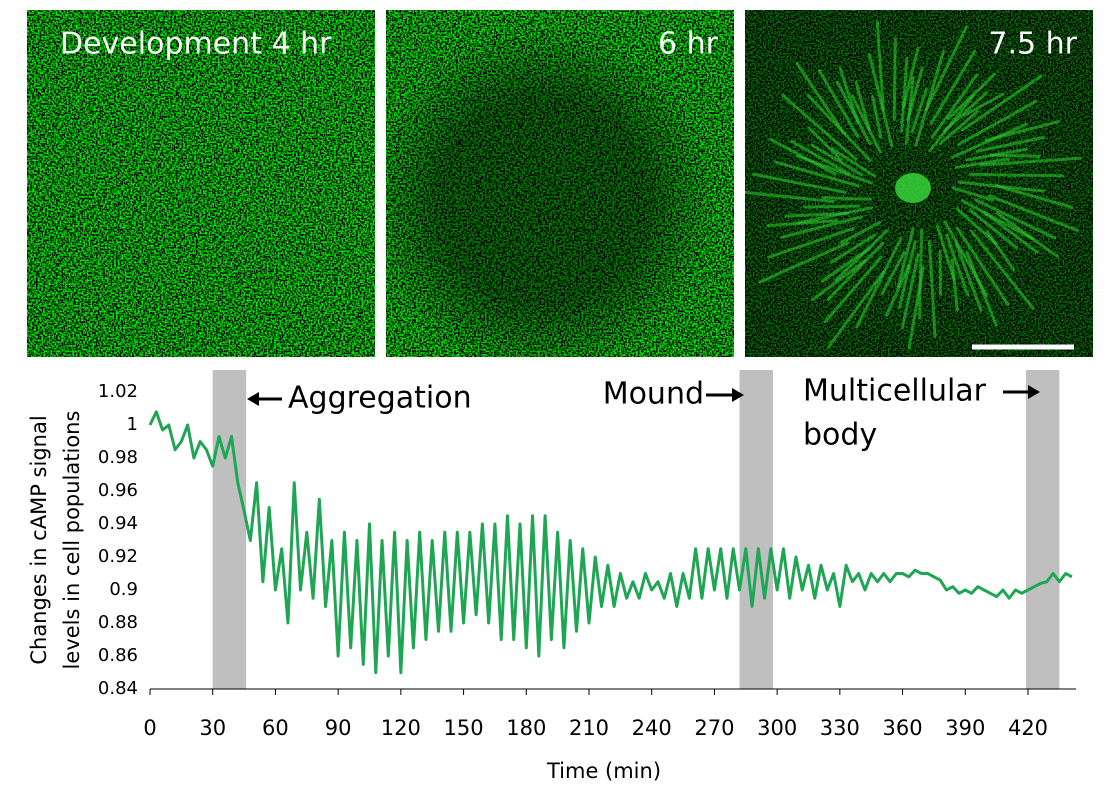  What do you see at coordinates (118, 391) in the screenshot?
I see `y-tick-label: 1.02` at bounding box center [118, 391].